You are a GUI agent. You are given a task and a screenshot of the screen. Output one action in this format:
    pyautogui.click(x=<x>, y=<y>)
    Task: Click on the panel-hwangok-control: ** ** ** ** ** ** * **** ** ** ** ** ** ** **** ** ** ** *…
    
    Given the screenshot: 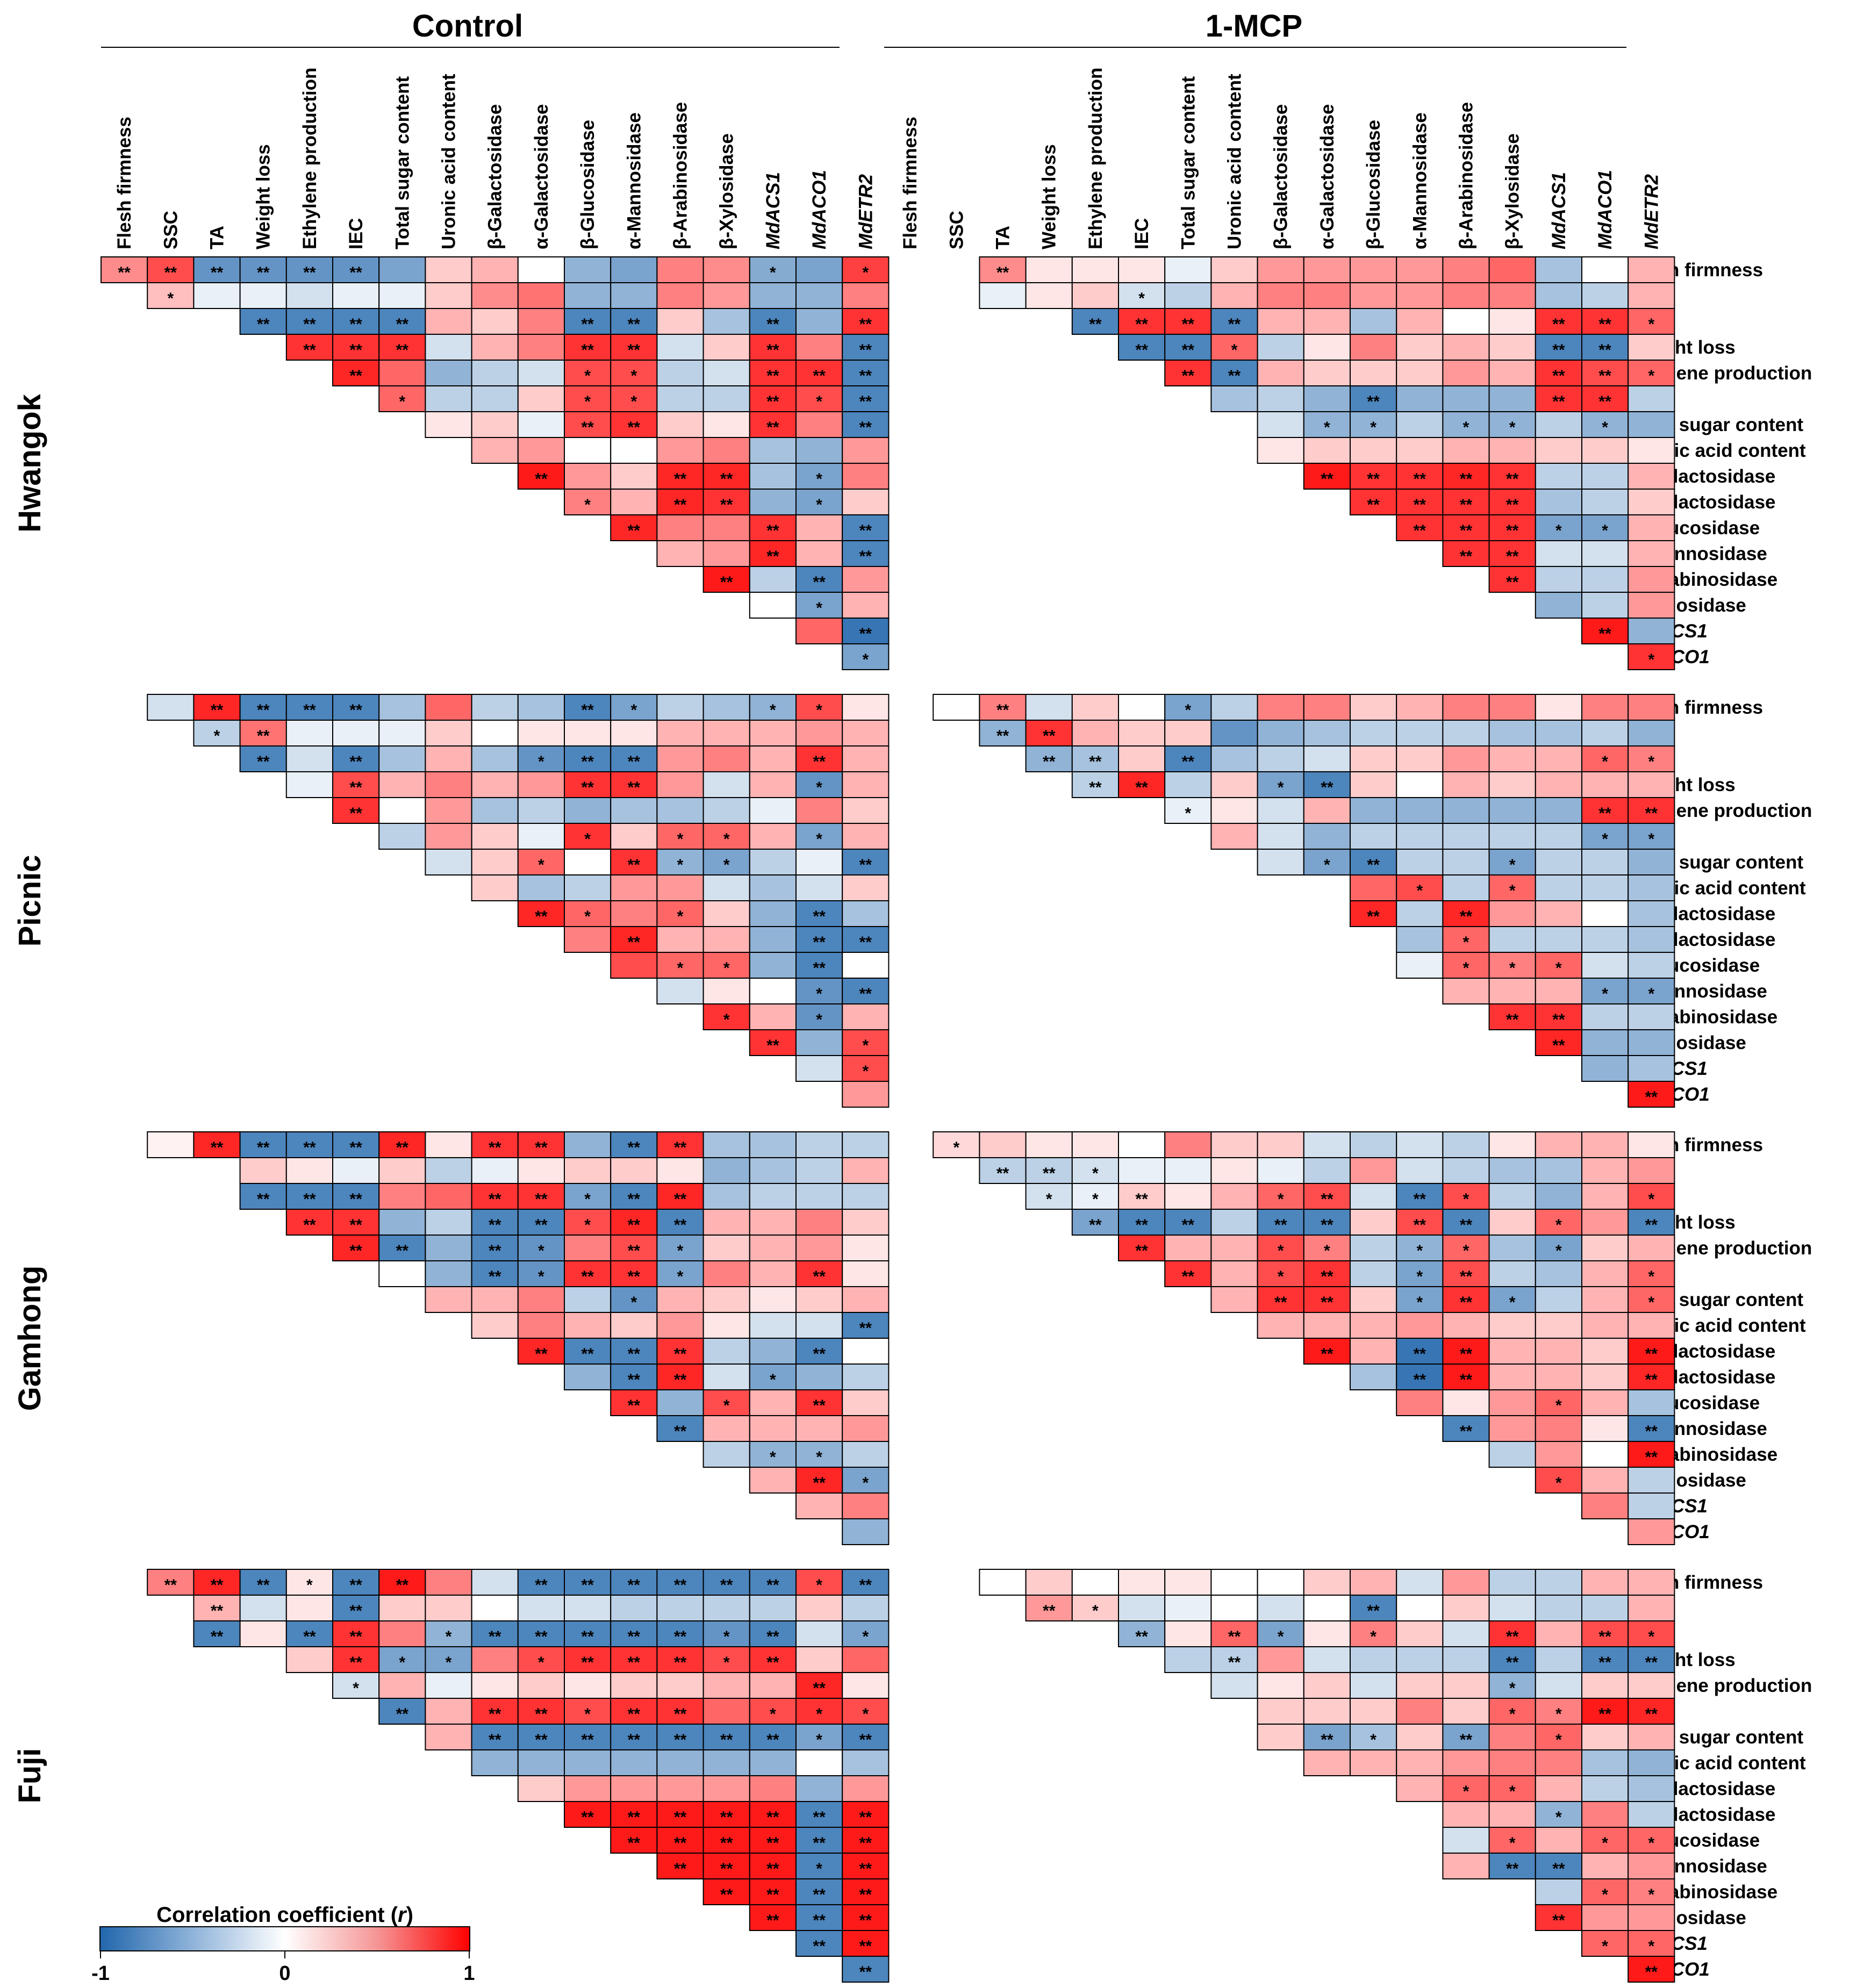 What is the action you would take?
    pyautogui.click(x=495, y=463)
    